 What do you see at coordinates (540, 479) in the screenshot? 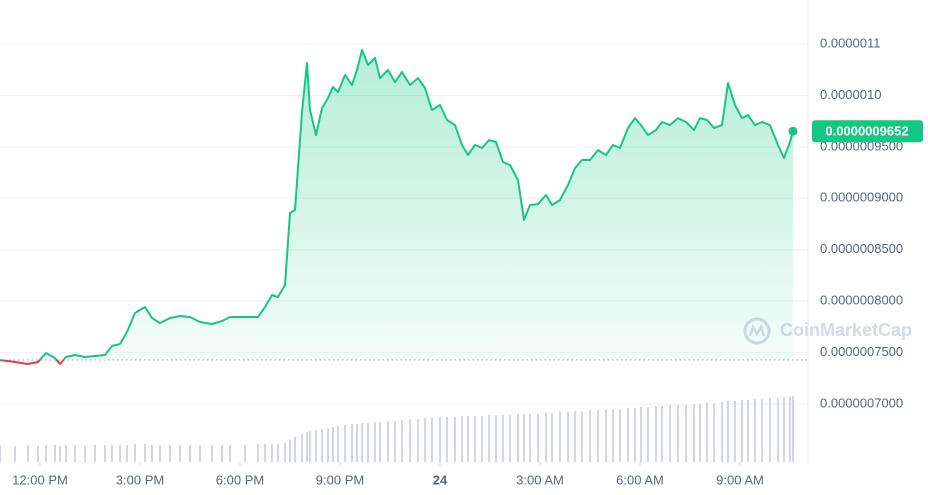
I see `x-tick-label: 3:00 AM` at bounding box center [540, 479].